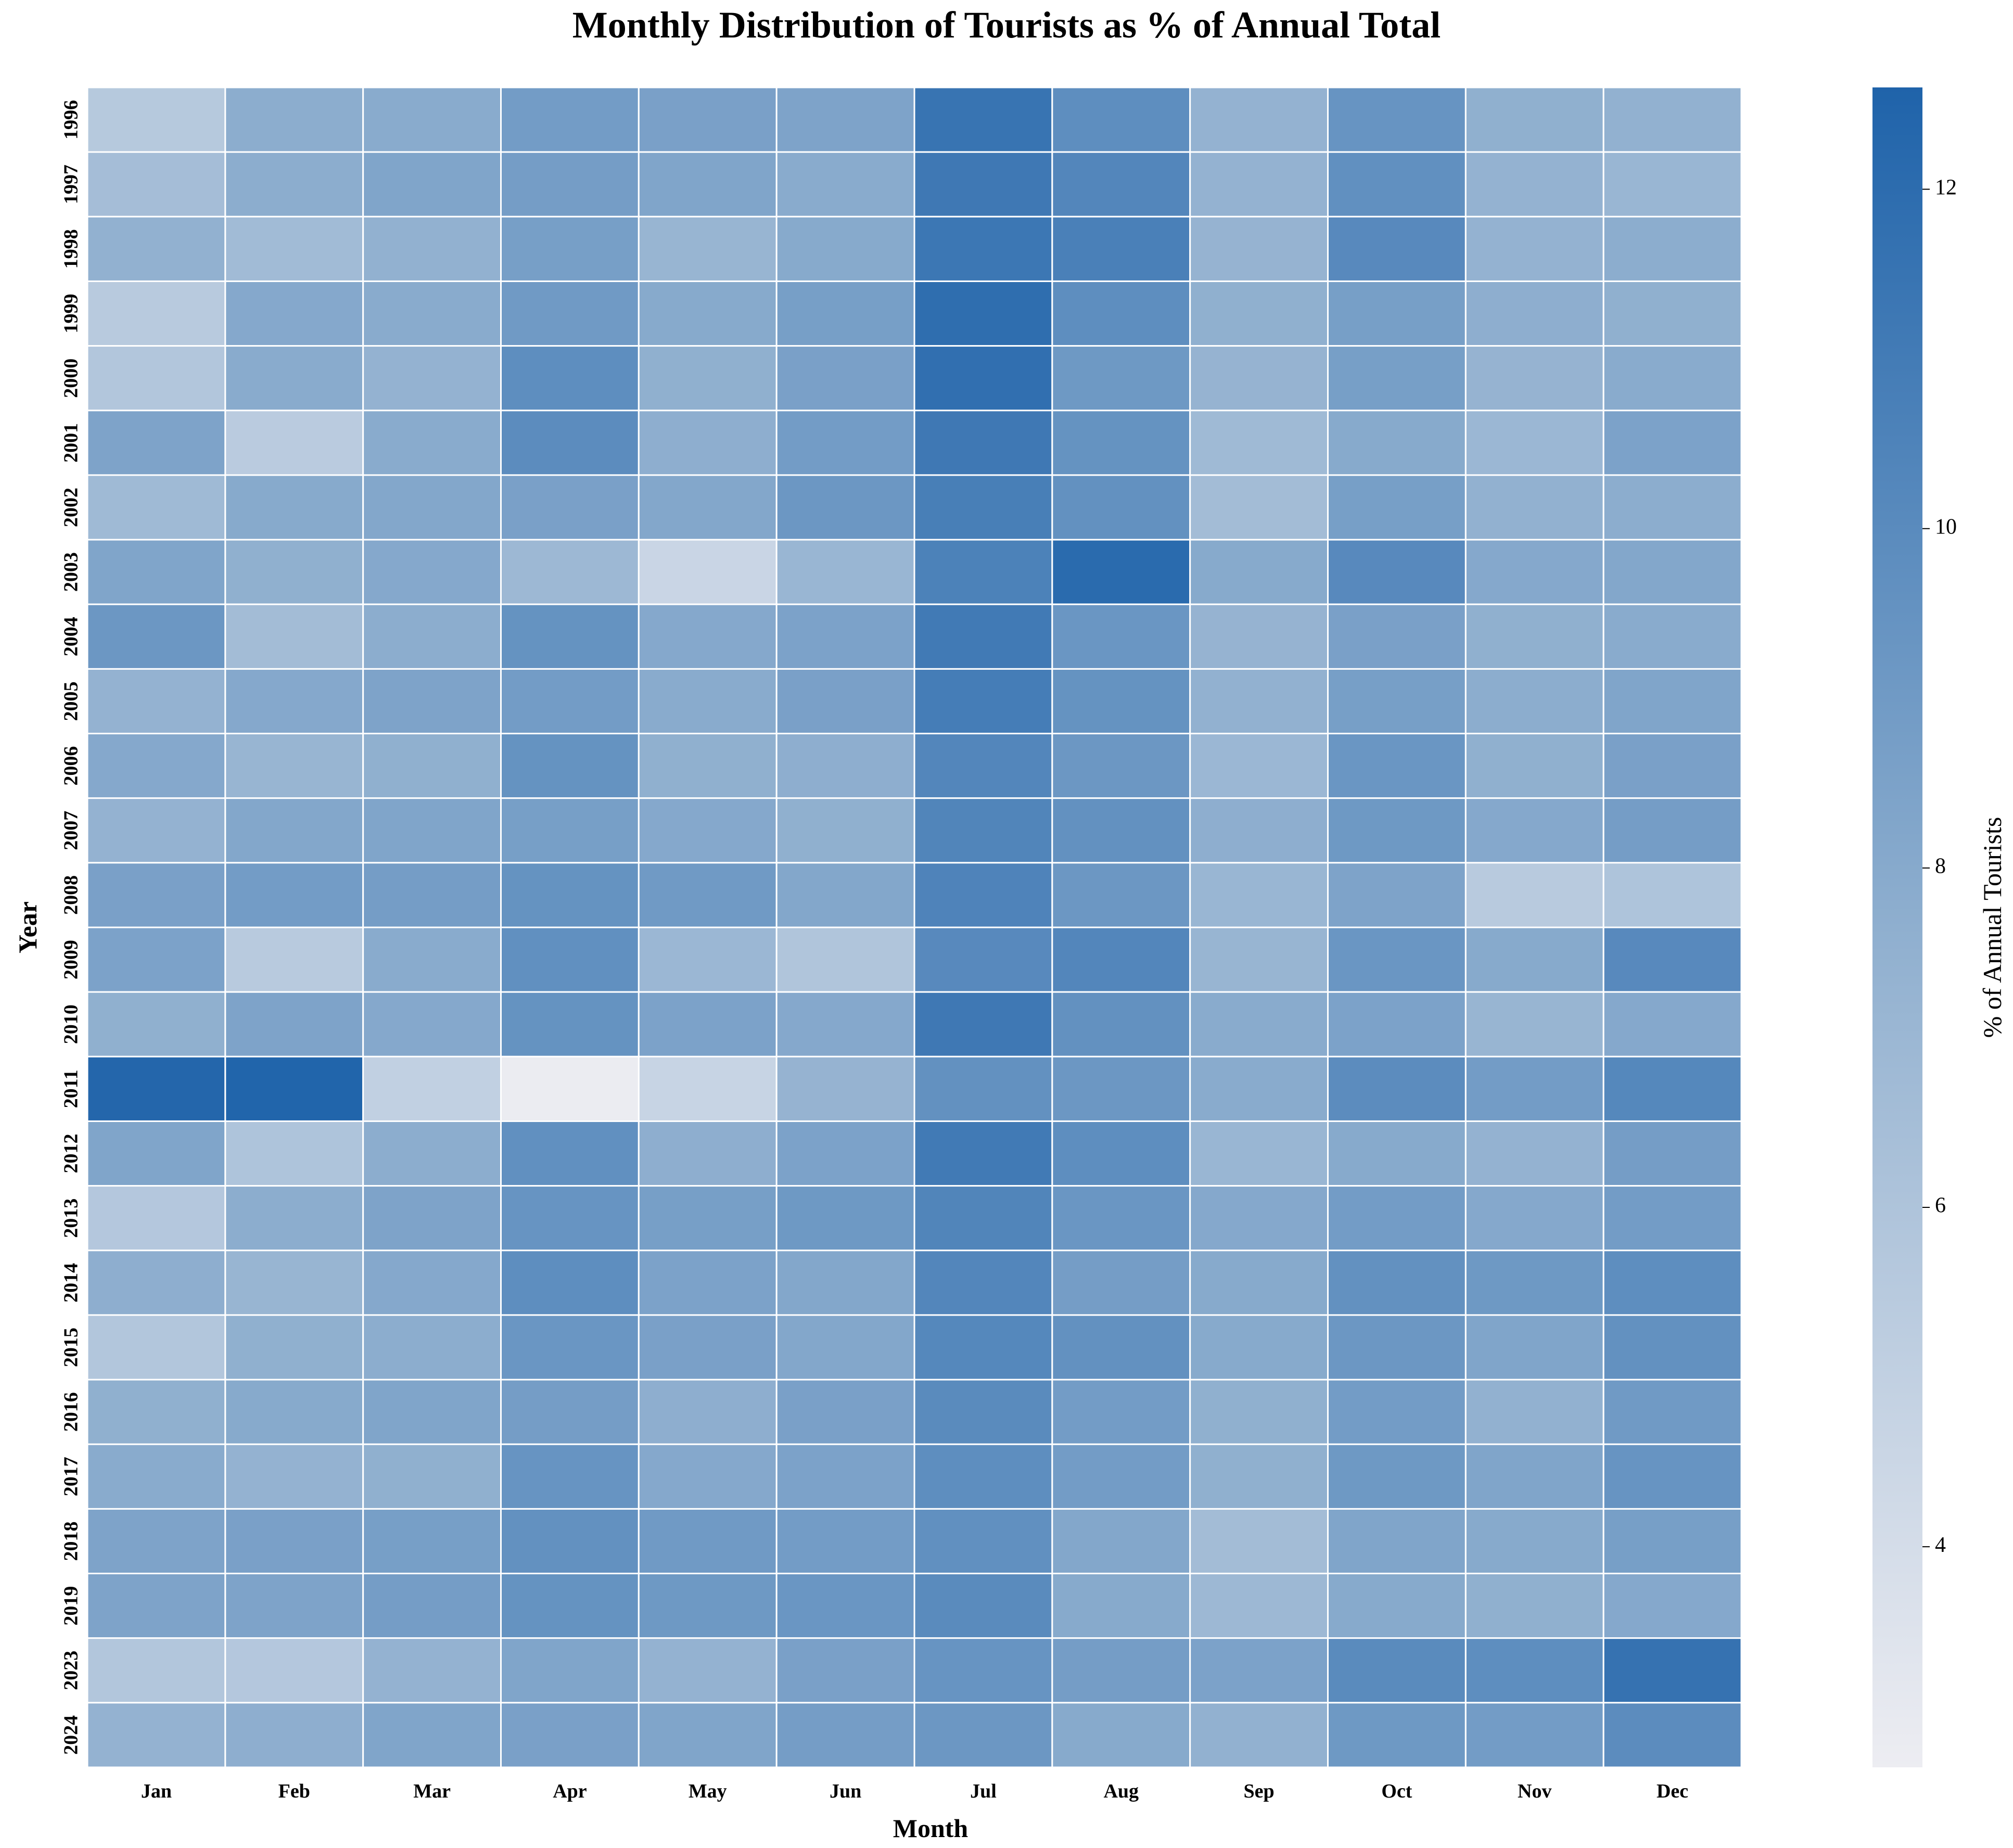 This screenshot has height=1848, width=2013. What do you see at coordinates (294, 119) in the screenshot?
I see `heatmap-cell-1996-Feb` at bounding box center [294, 119].